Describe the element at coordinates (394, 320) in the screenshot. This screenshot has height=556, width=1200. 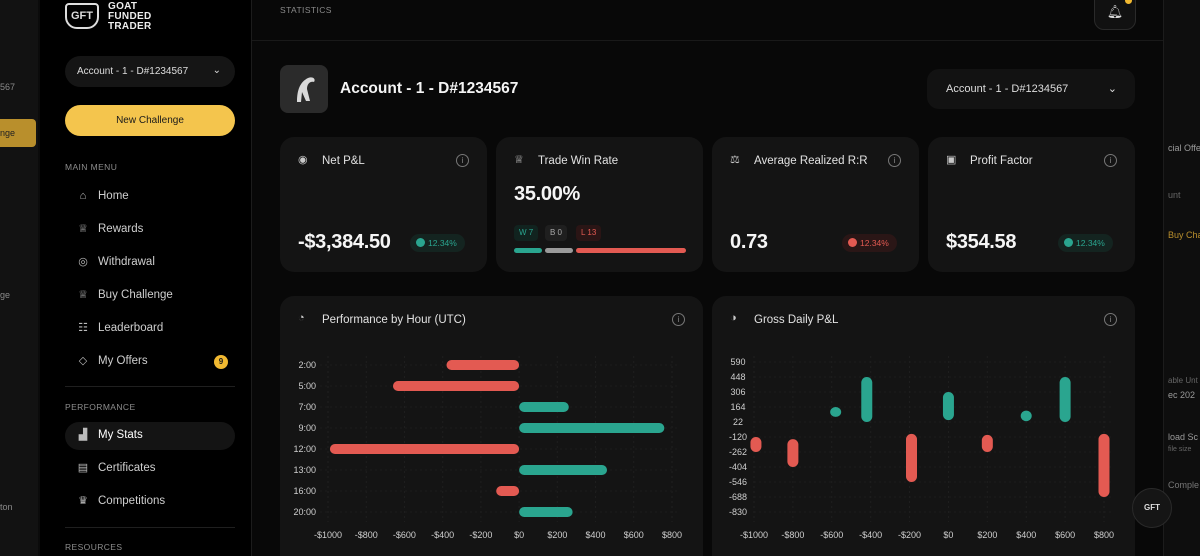
I see `chart-title: Performance by Hour (UTC)` at that location.